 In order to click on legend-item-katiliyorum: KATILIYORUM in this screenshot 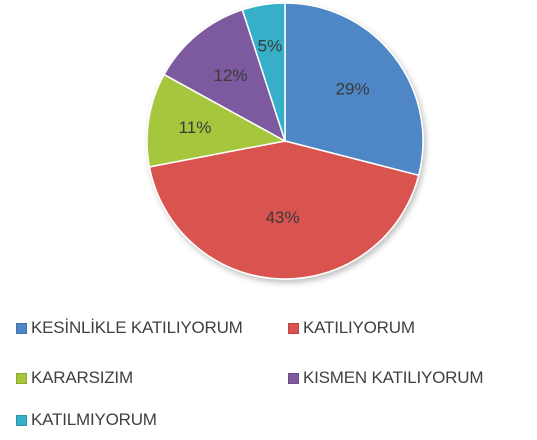, I will do `click(351, 328)`.